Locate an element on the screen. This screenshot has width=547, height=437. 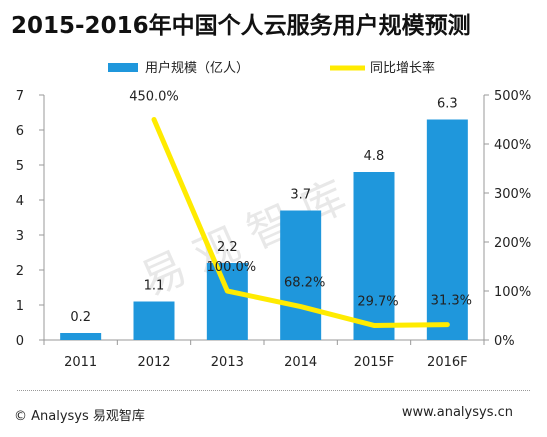
line-value-label: 100.0% is located at coordinates (232, 267).